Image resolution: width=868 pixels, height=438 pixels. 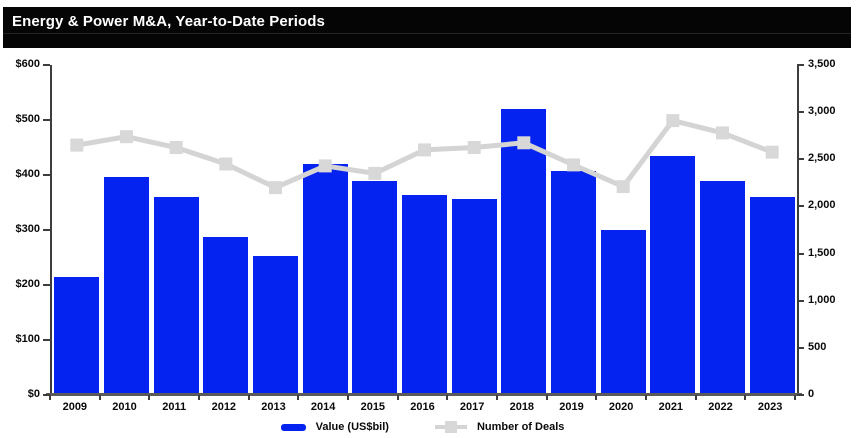 What do you see at coordinates (126, 285) in the screenshot?
I see `bar-2010` at bounding box center [126, 285].